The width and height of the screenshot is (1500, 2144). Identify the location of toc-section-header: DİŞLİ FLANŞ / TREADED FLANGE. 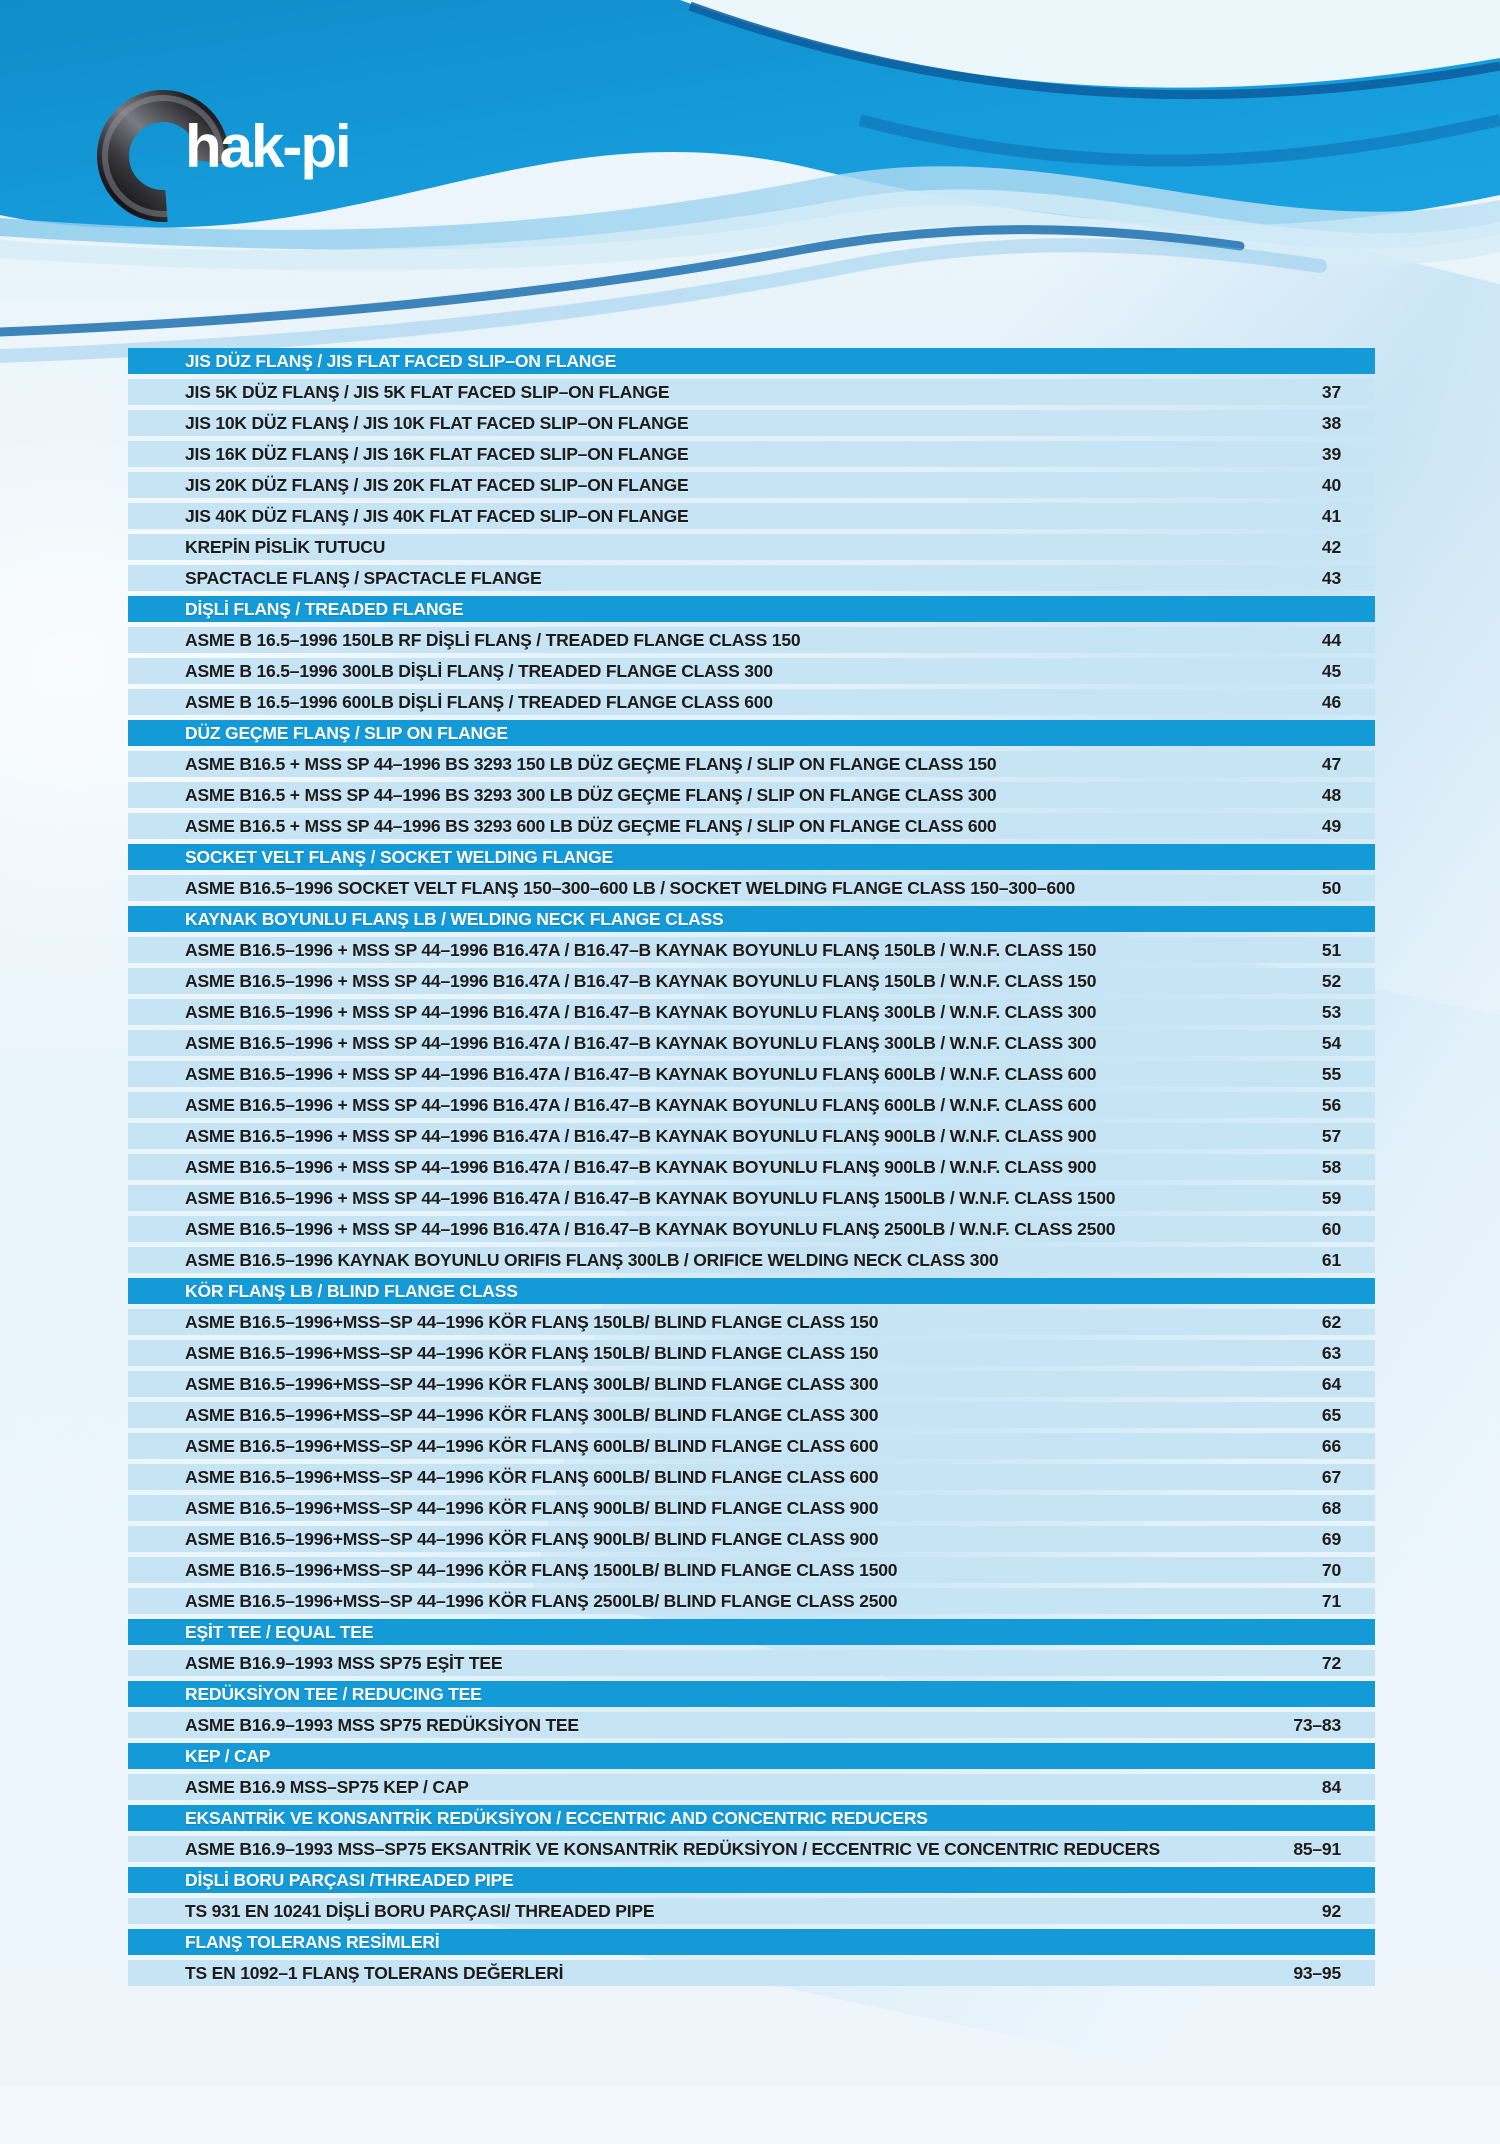
(751, 609).